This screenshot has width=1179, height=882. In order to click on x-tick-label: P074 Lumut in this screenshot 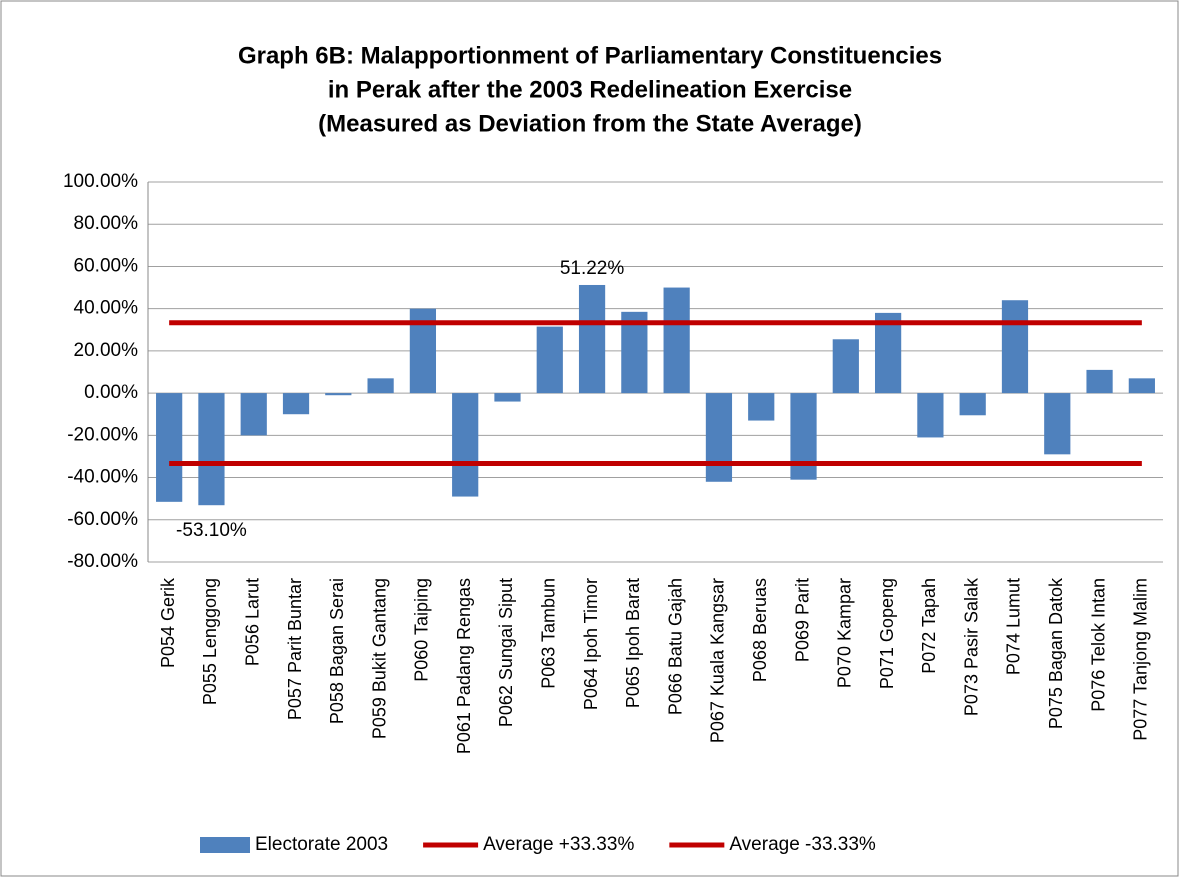, I will do `click(1014, 626)`.